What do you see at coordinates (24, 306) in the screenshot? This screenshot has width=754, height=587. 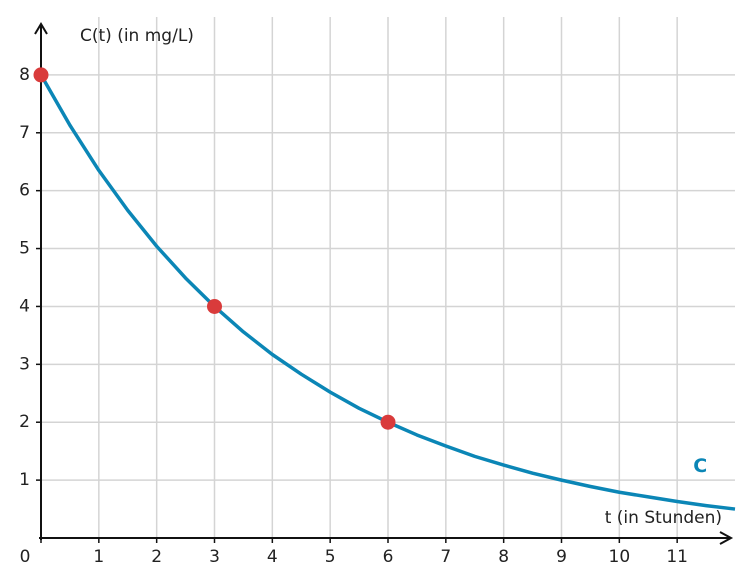 I see `y-tick-label: 4` at bounding box center [24, 306].